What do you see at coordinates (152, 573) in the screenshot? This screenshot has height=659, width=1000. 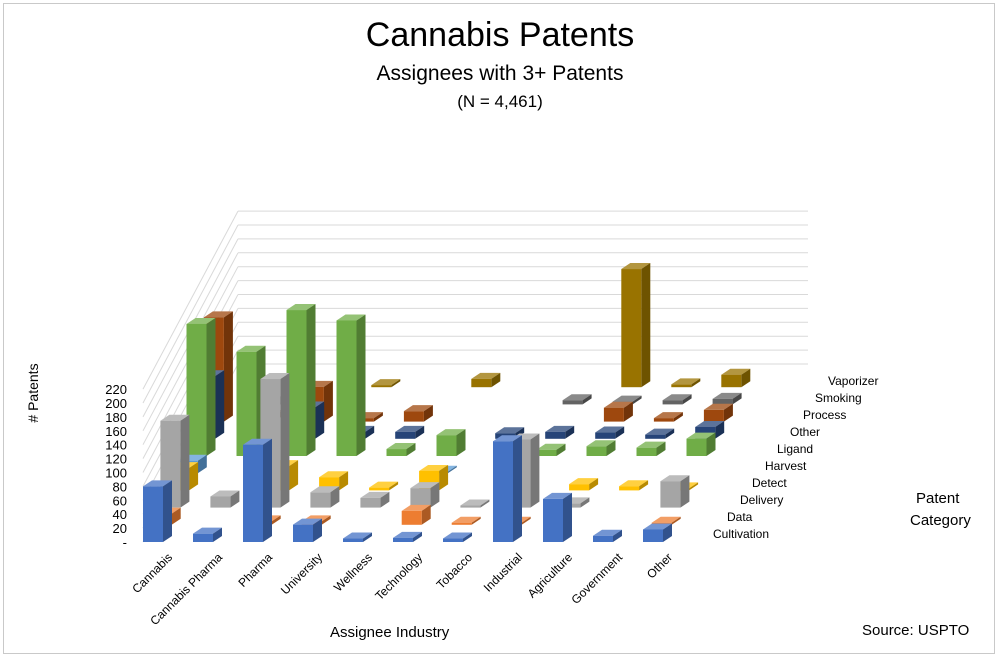 I see `x-tick-label: Cannabis` at bounding box center [152, 573].